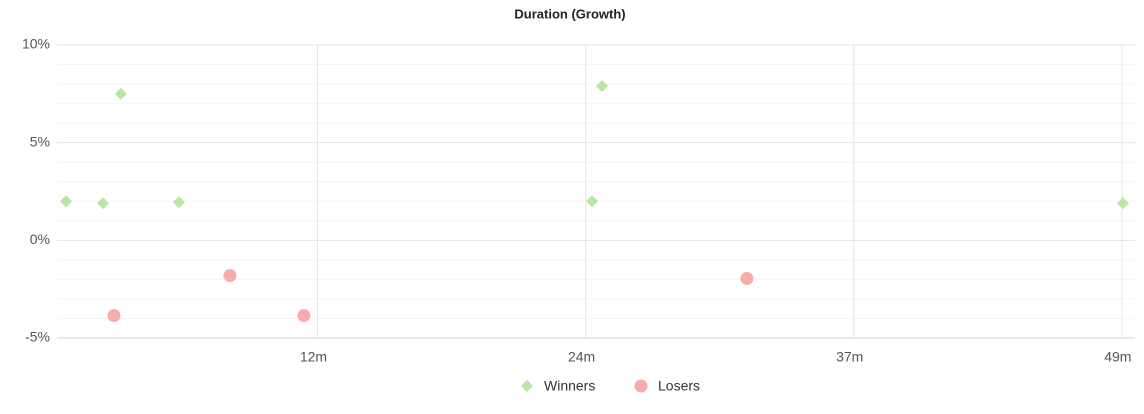 The image size is (1144, 414). I want to click on chart-title: Duration (Growth), so click(569, 13).